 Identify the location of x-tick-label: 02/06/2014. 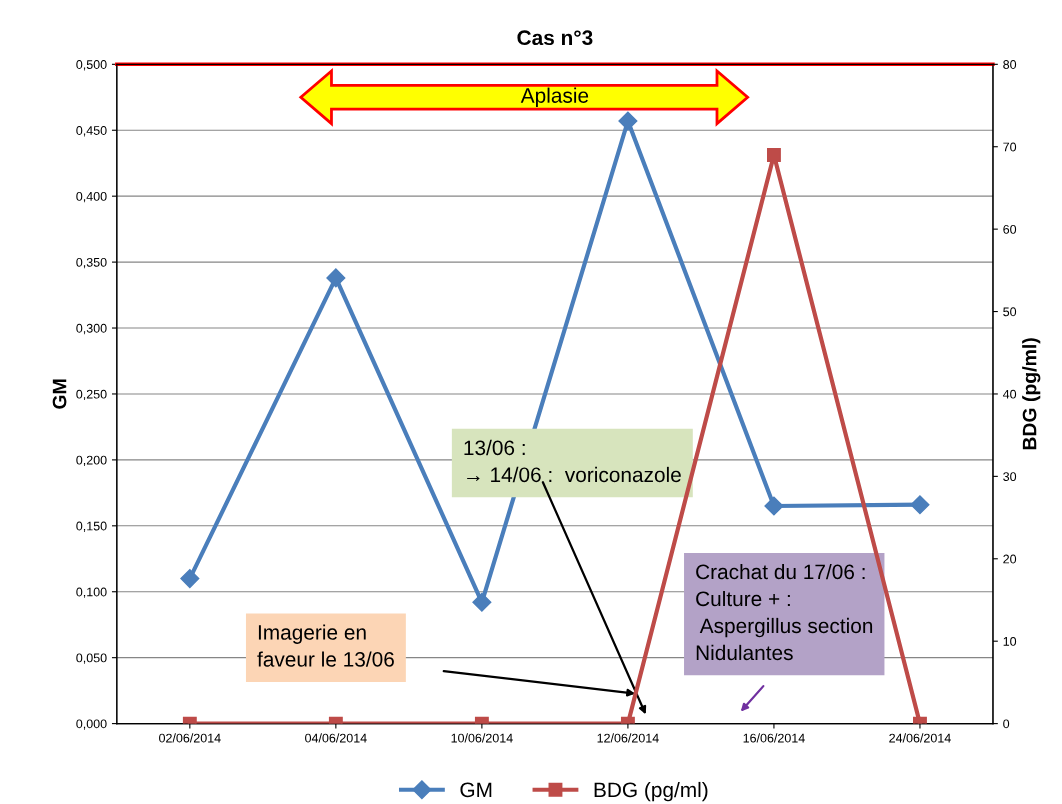
(190, 738).